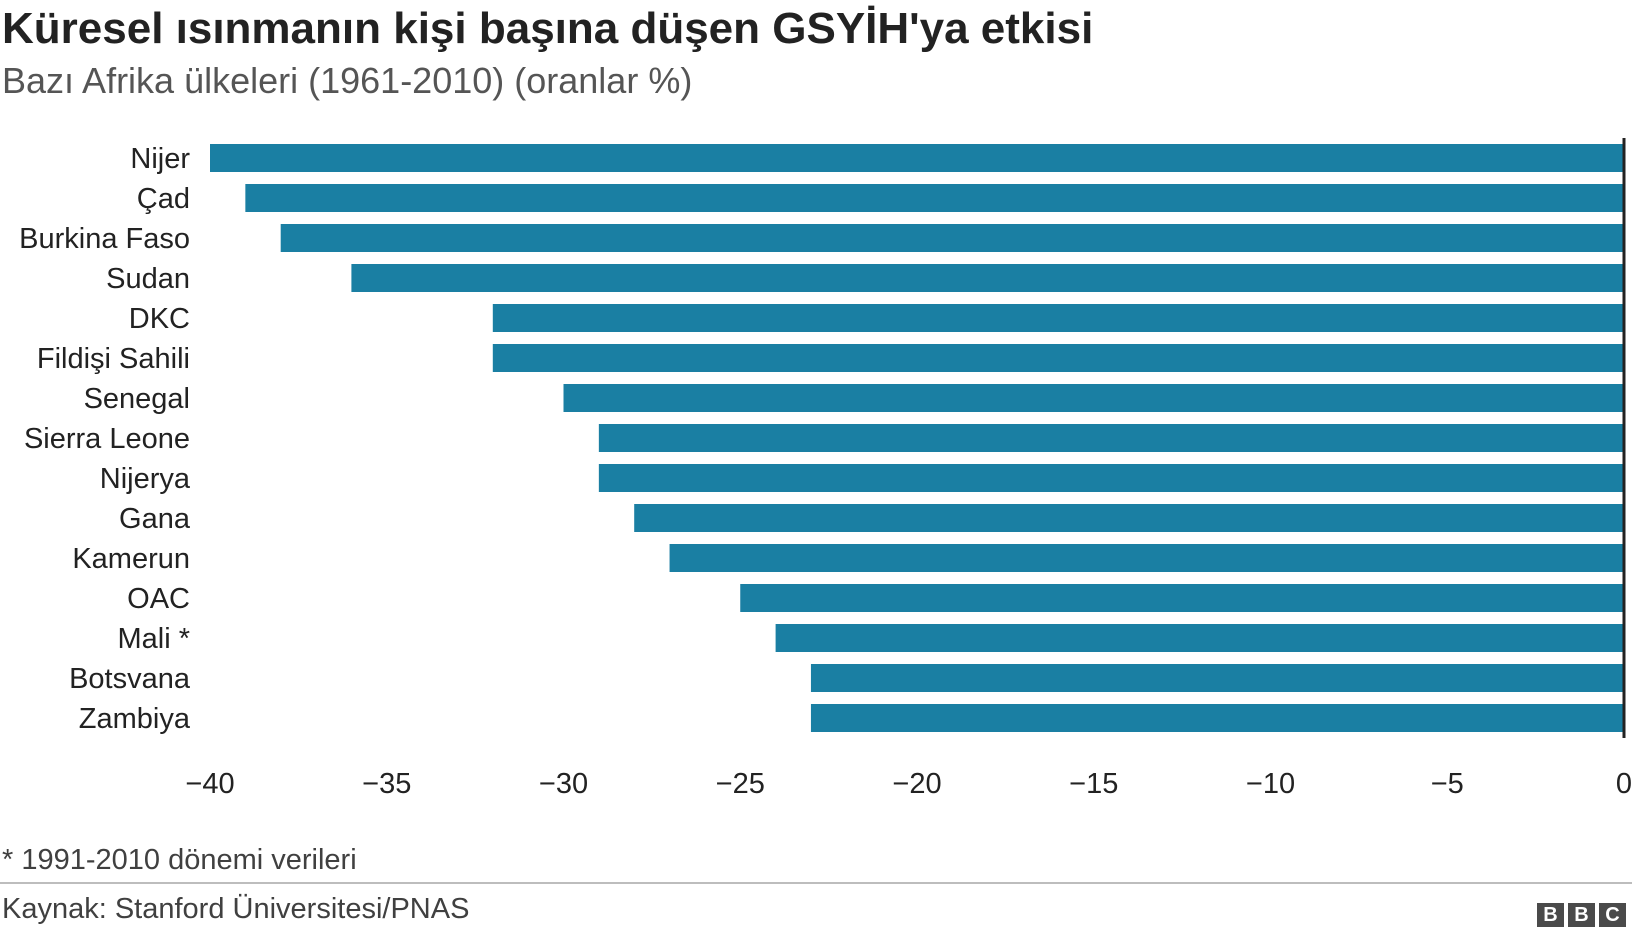  I want to click on category-label: Mali *, so click(153, 639).